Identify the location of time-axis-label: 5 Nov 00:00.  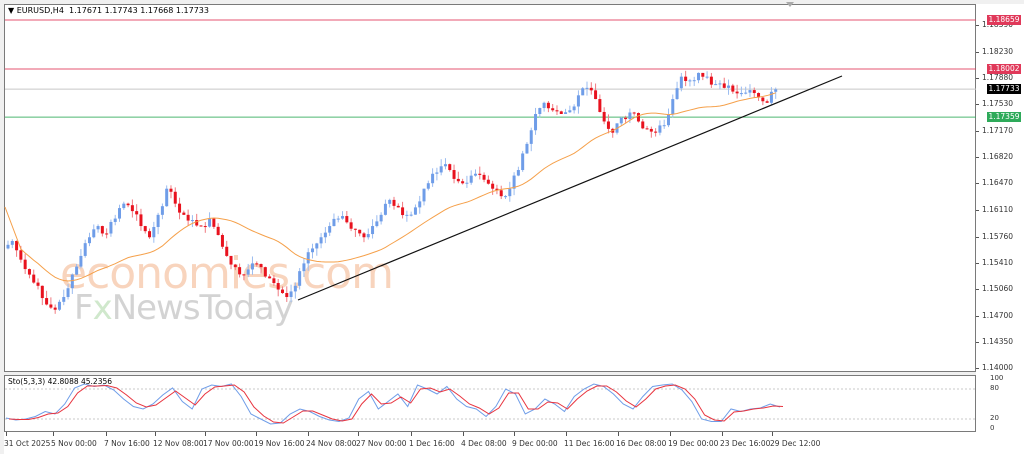
(74, 443).